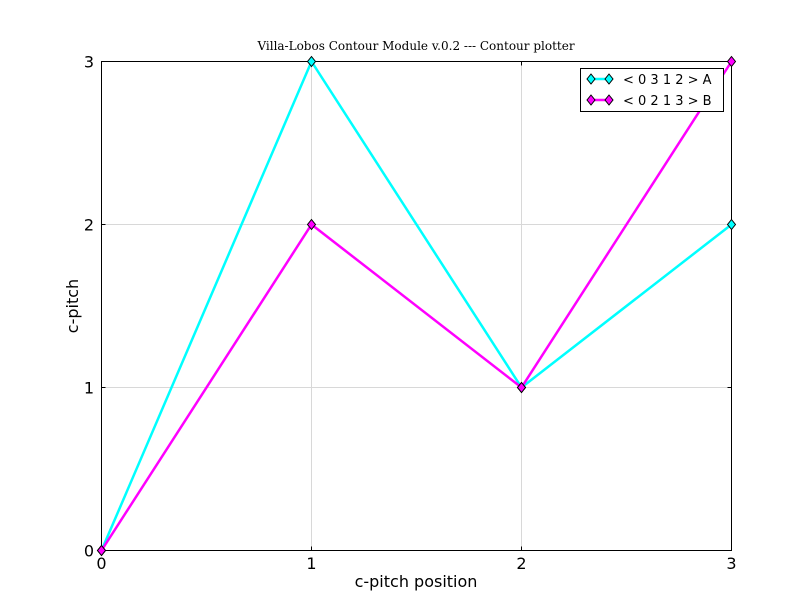 This screenshot has height=612, width=812. What do you see at coordinates (521, 563) in the screenshot?
I see `x-tick-label-2: 2` at bounding box center [521, 563].